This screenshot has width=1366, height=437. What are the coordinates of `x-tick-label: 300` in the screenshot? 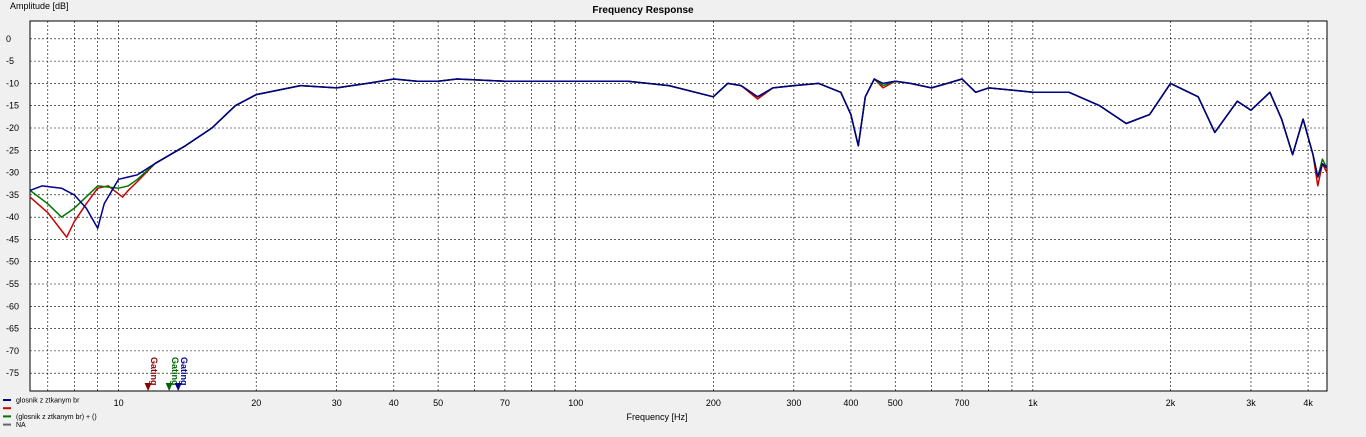 It's located at (793, 403).